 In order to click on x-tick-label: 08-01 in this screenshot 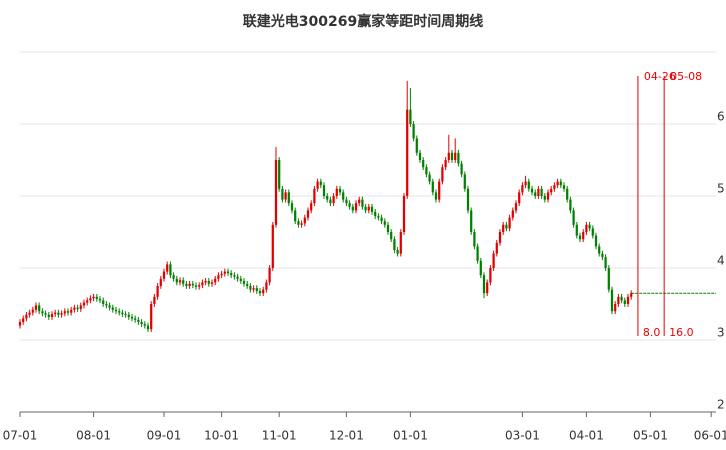, I will do `click(93, 436)`.